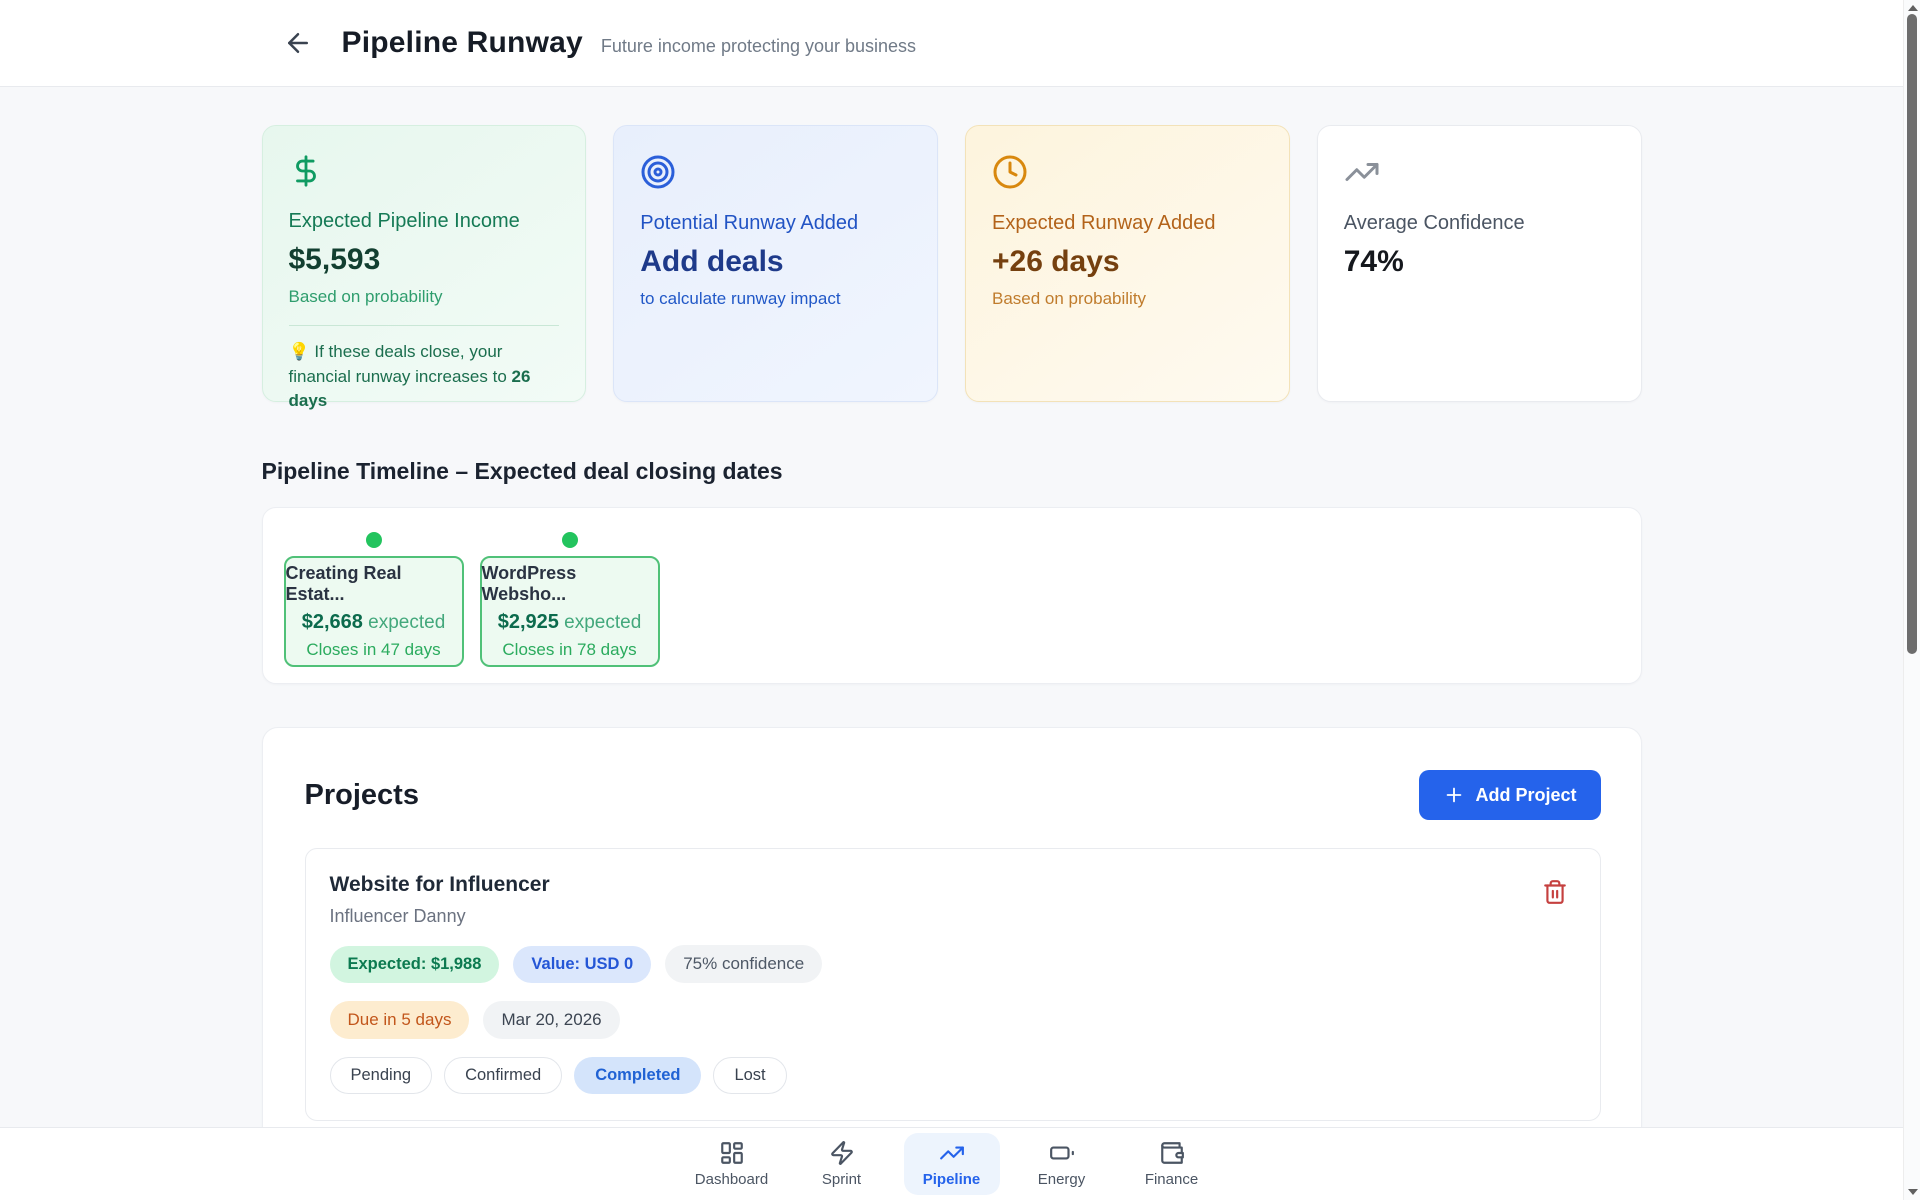  Describe the element at coordinates (731, 1179) in the screenshot. I see `nav-label: Dashboard` at that location.